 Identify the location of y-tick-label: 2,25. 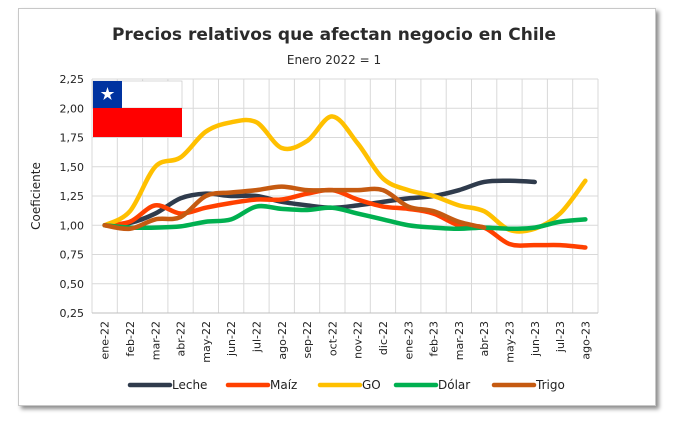
(72, 79).